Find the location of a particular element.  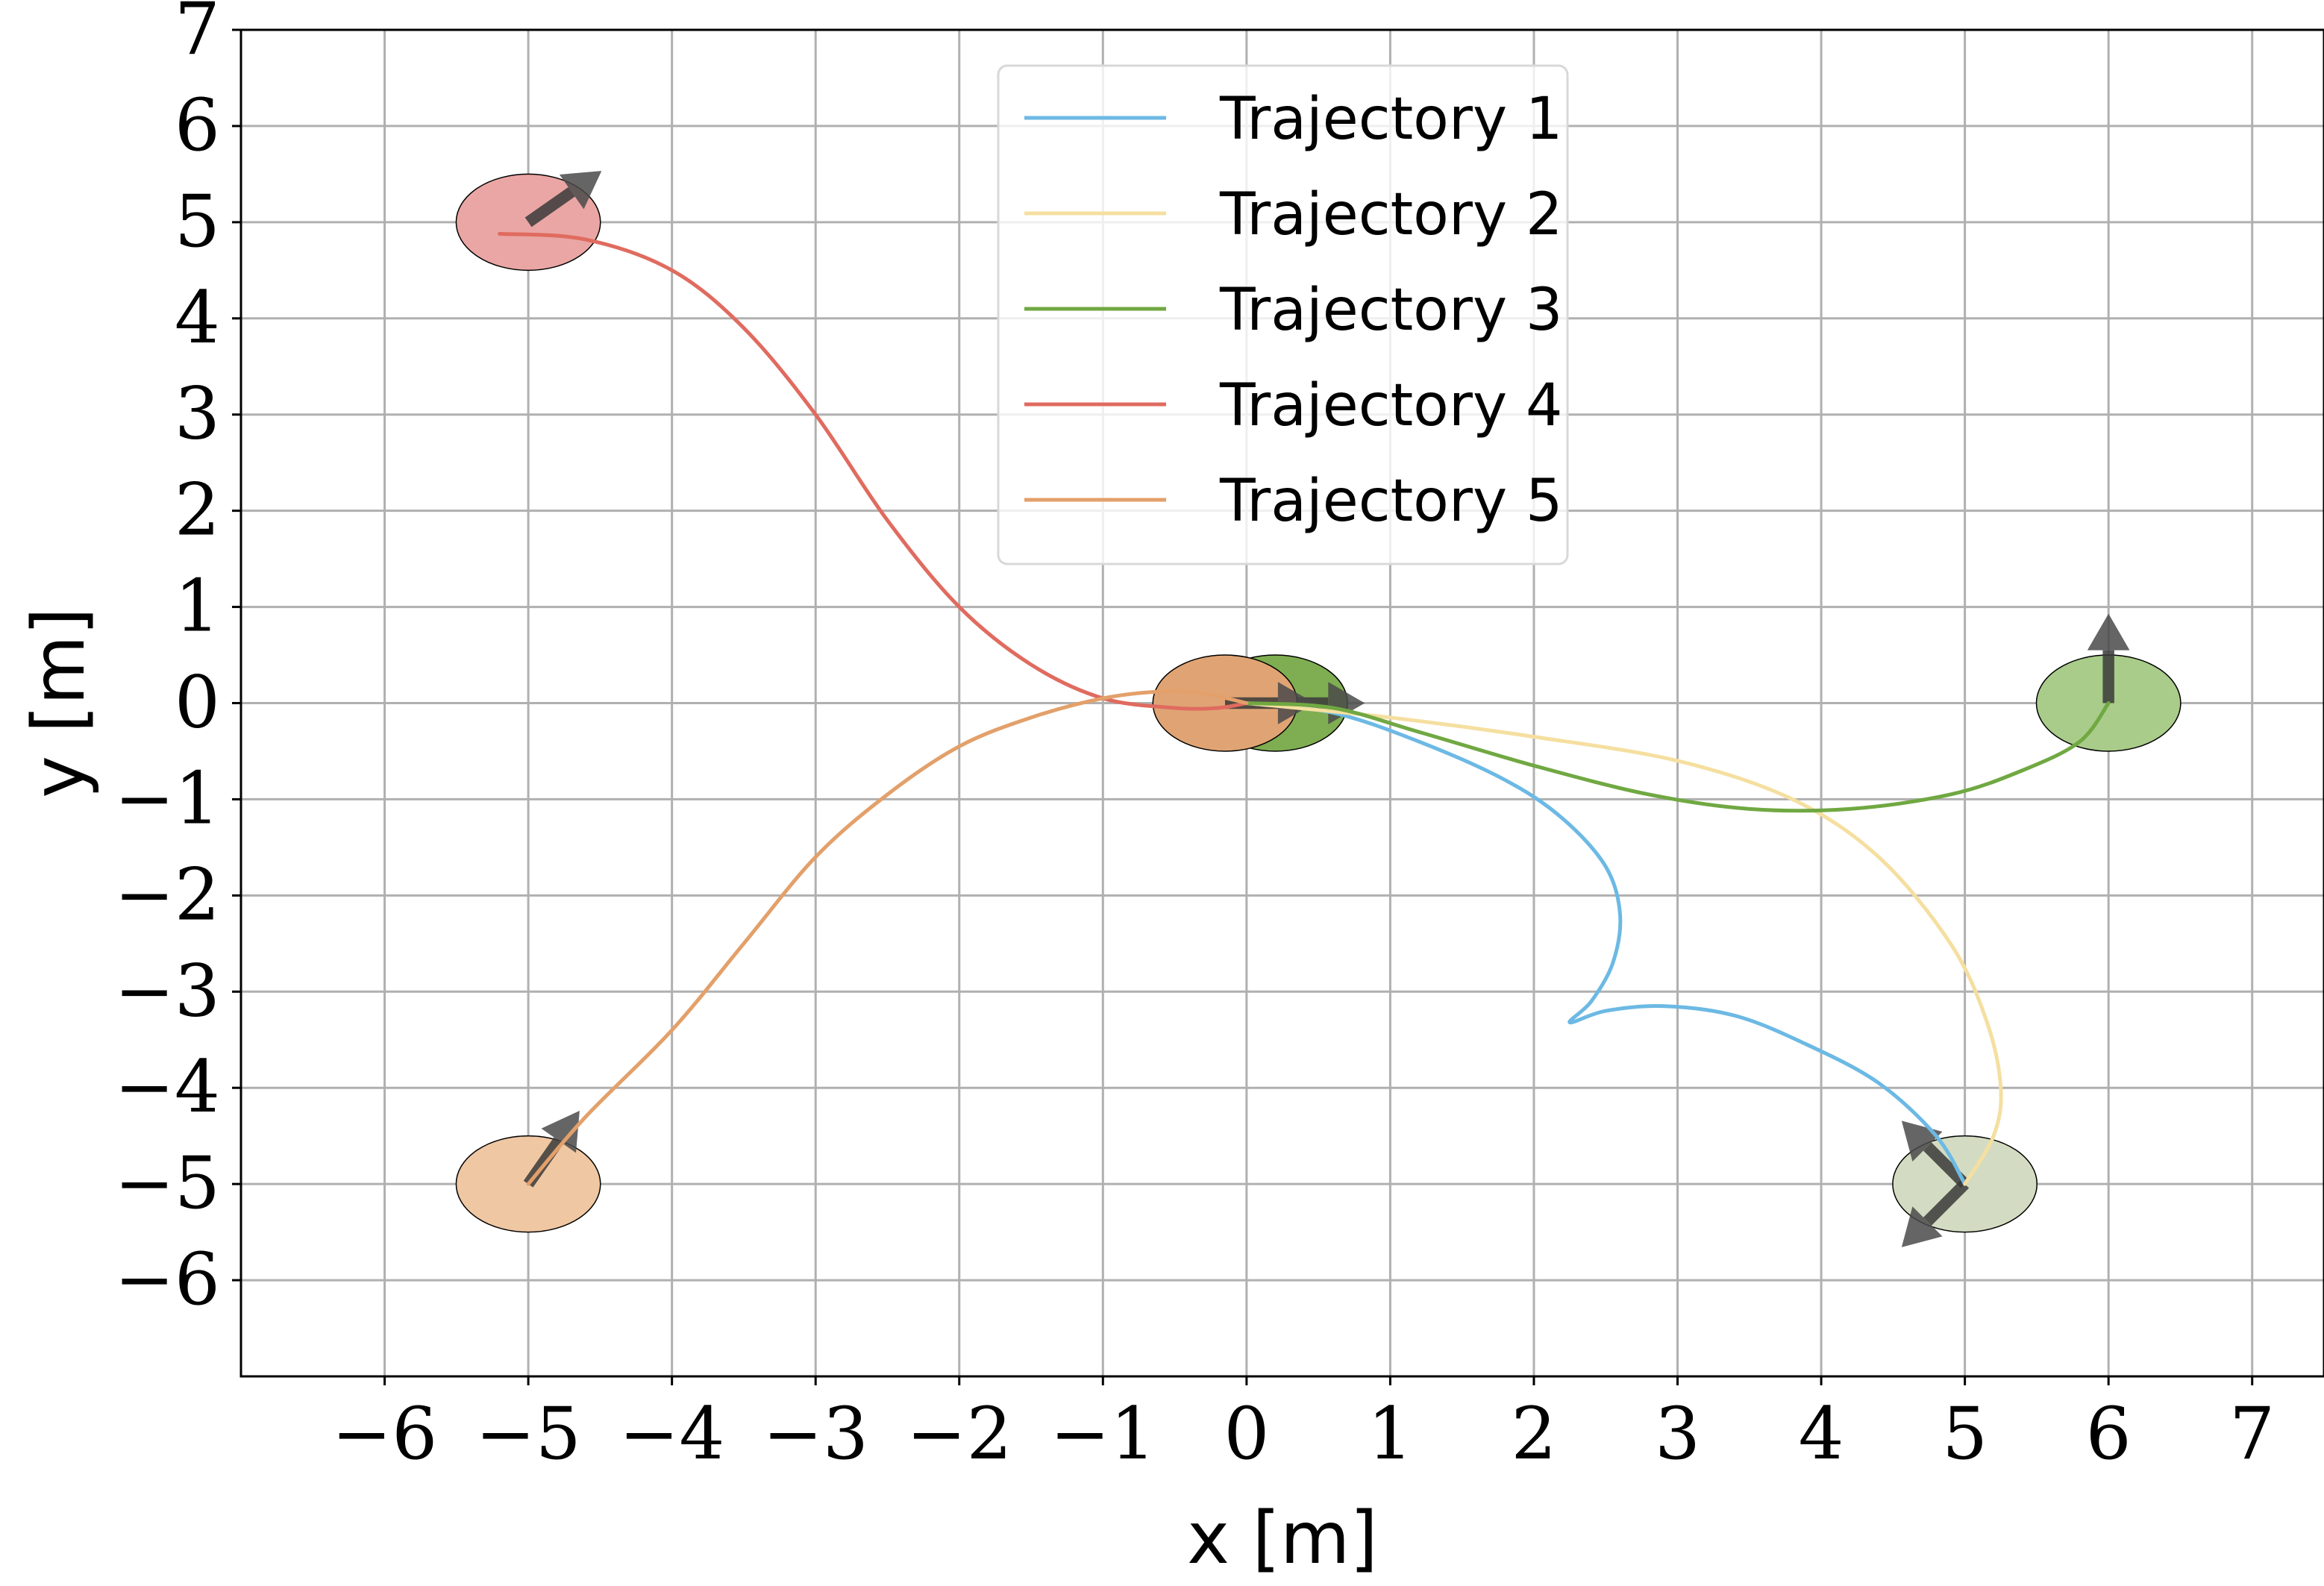

x-tick-label: 7 is located at coordinates (2252, 1434).